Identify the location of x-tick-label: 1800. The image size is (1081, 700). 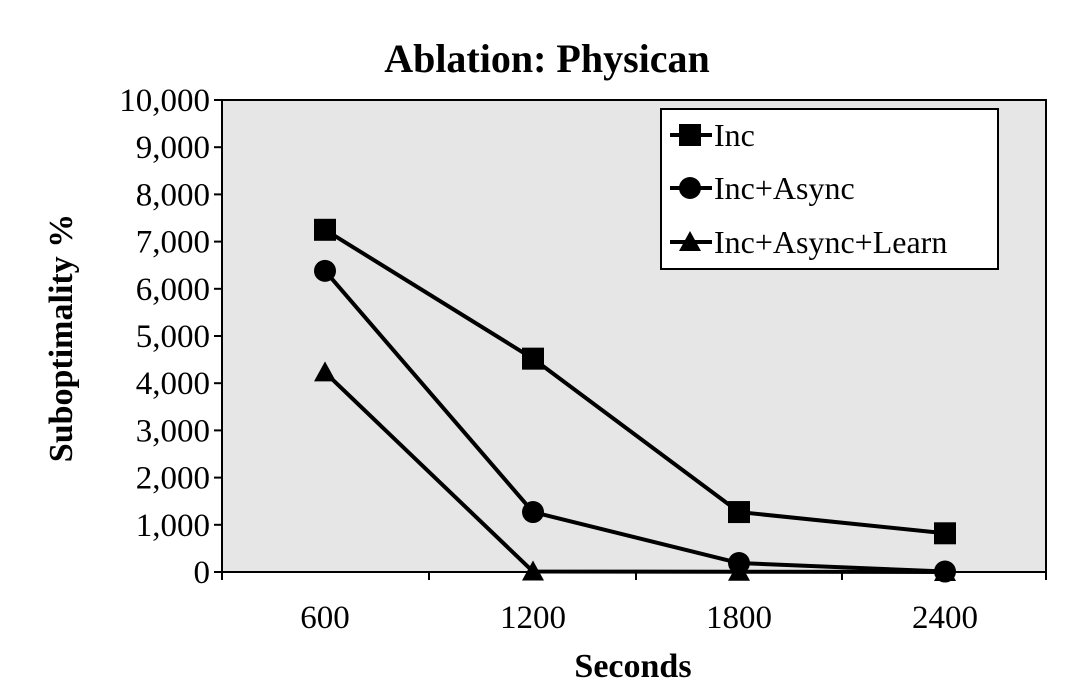
(739, 618).